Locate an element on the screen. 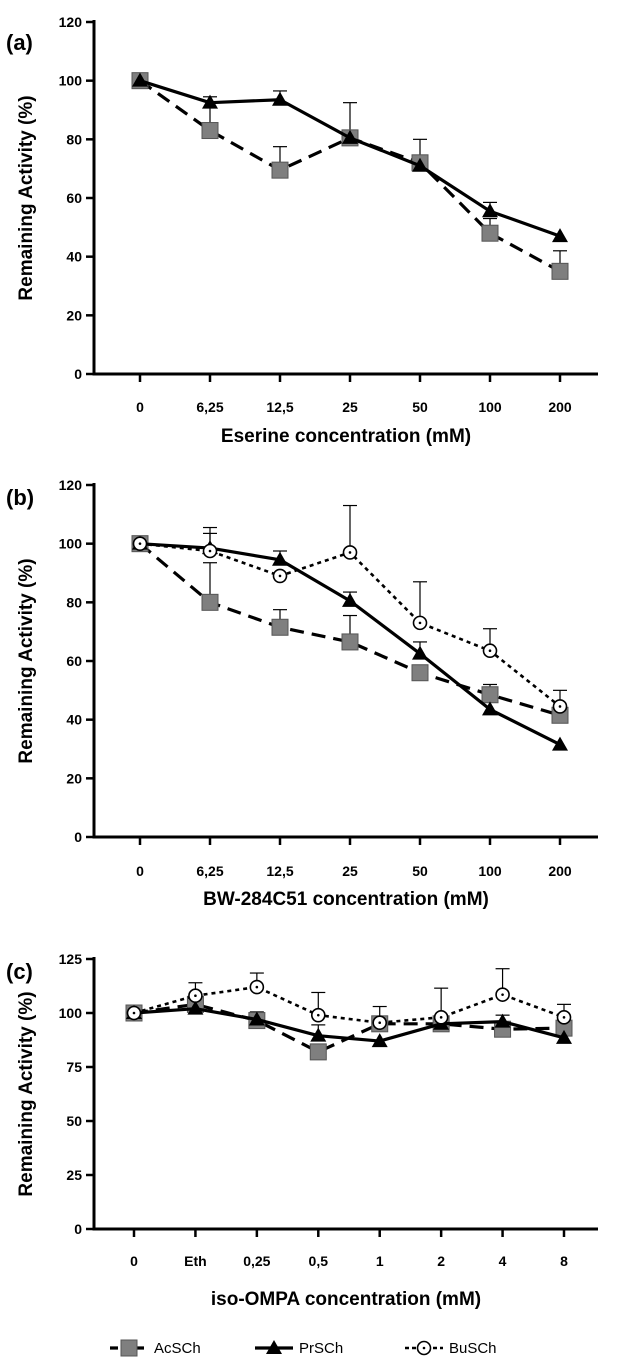 The height and width of the screenshot is (1366, 626). x-axis-title: Eserine concentration (mM) is located at coordinates (346, 436).